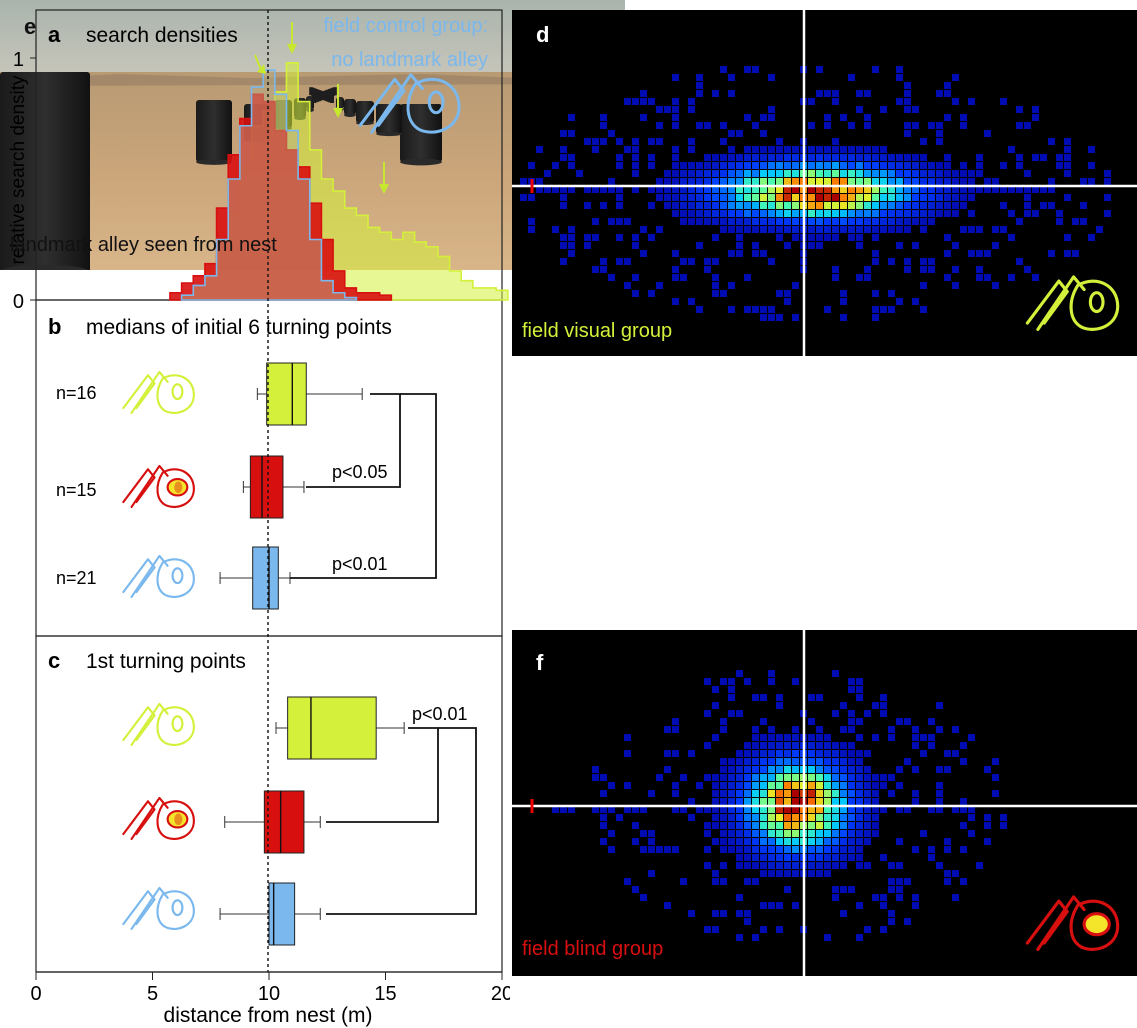 The image size is (1137, 1028). Describe the element at coordinates (158, 486) in the screenshot. I see `ant-icon-red-b` at that location.